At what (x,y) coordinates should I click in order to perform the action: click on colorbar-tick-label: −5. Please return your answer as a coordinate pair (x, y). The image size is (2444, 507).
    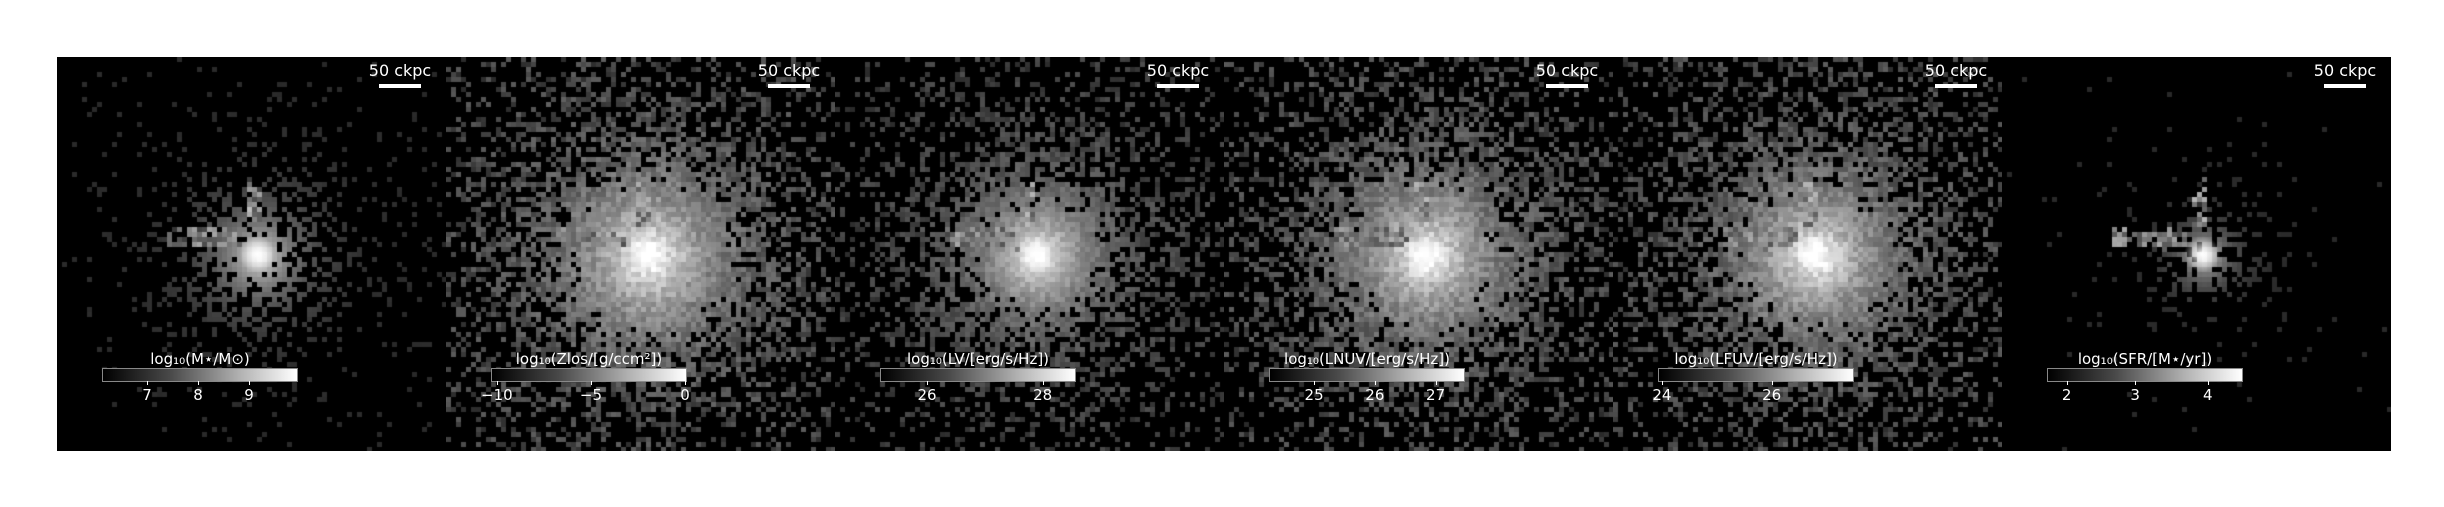
    Looking at the image, I should click on (591, 395).